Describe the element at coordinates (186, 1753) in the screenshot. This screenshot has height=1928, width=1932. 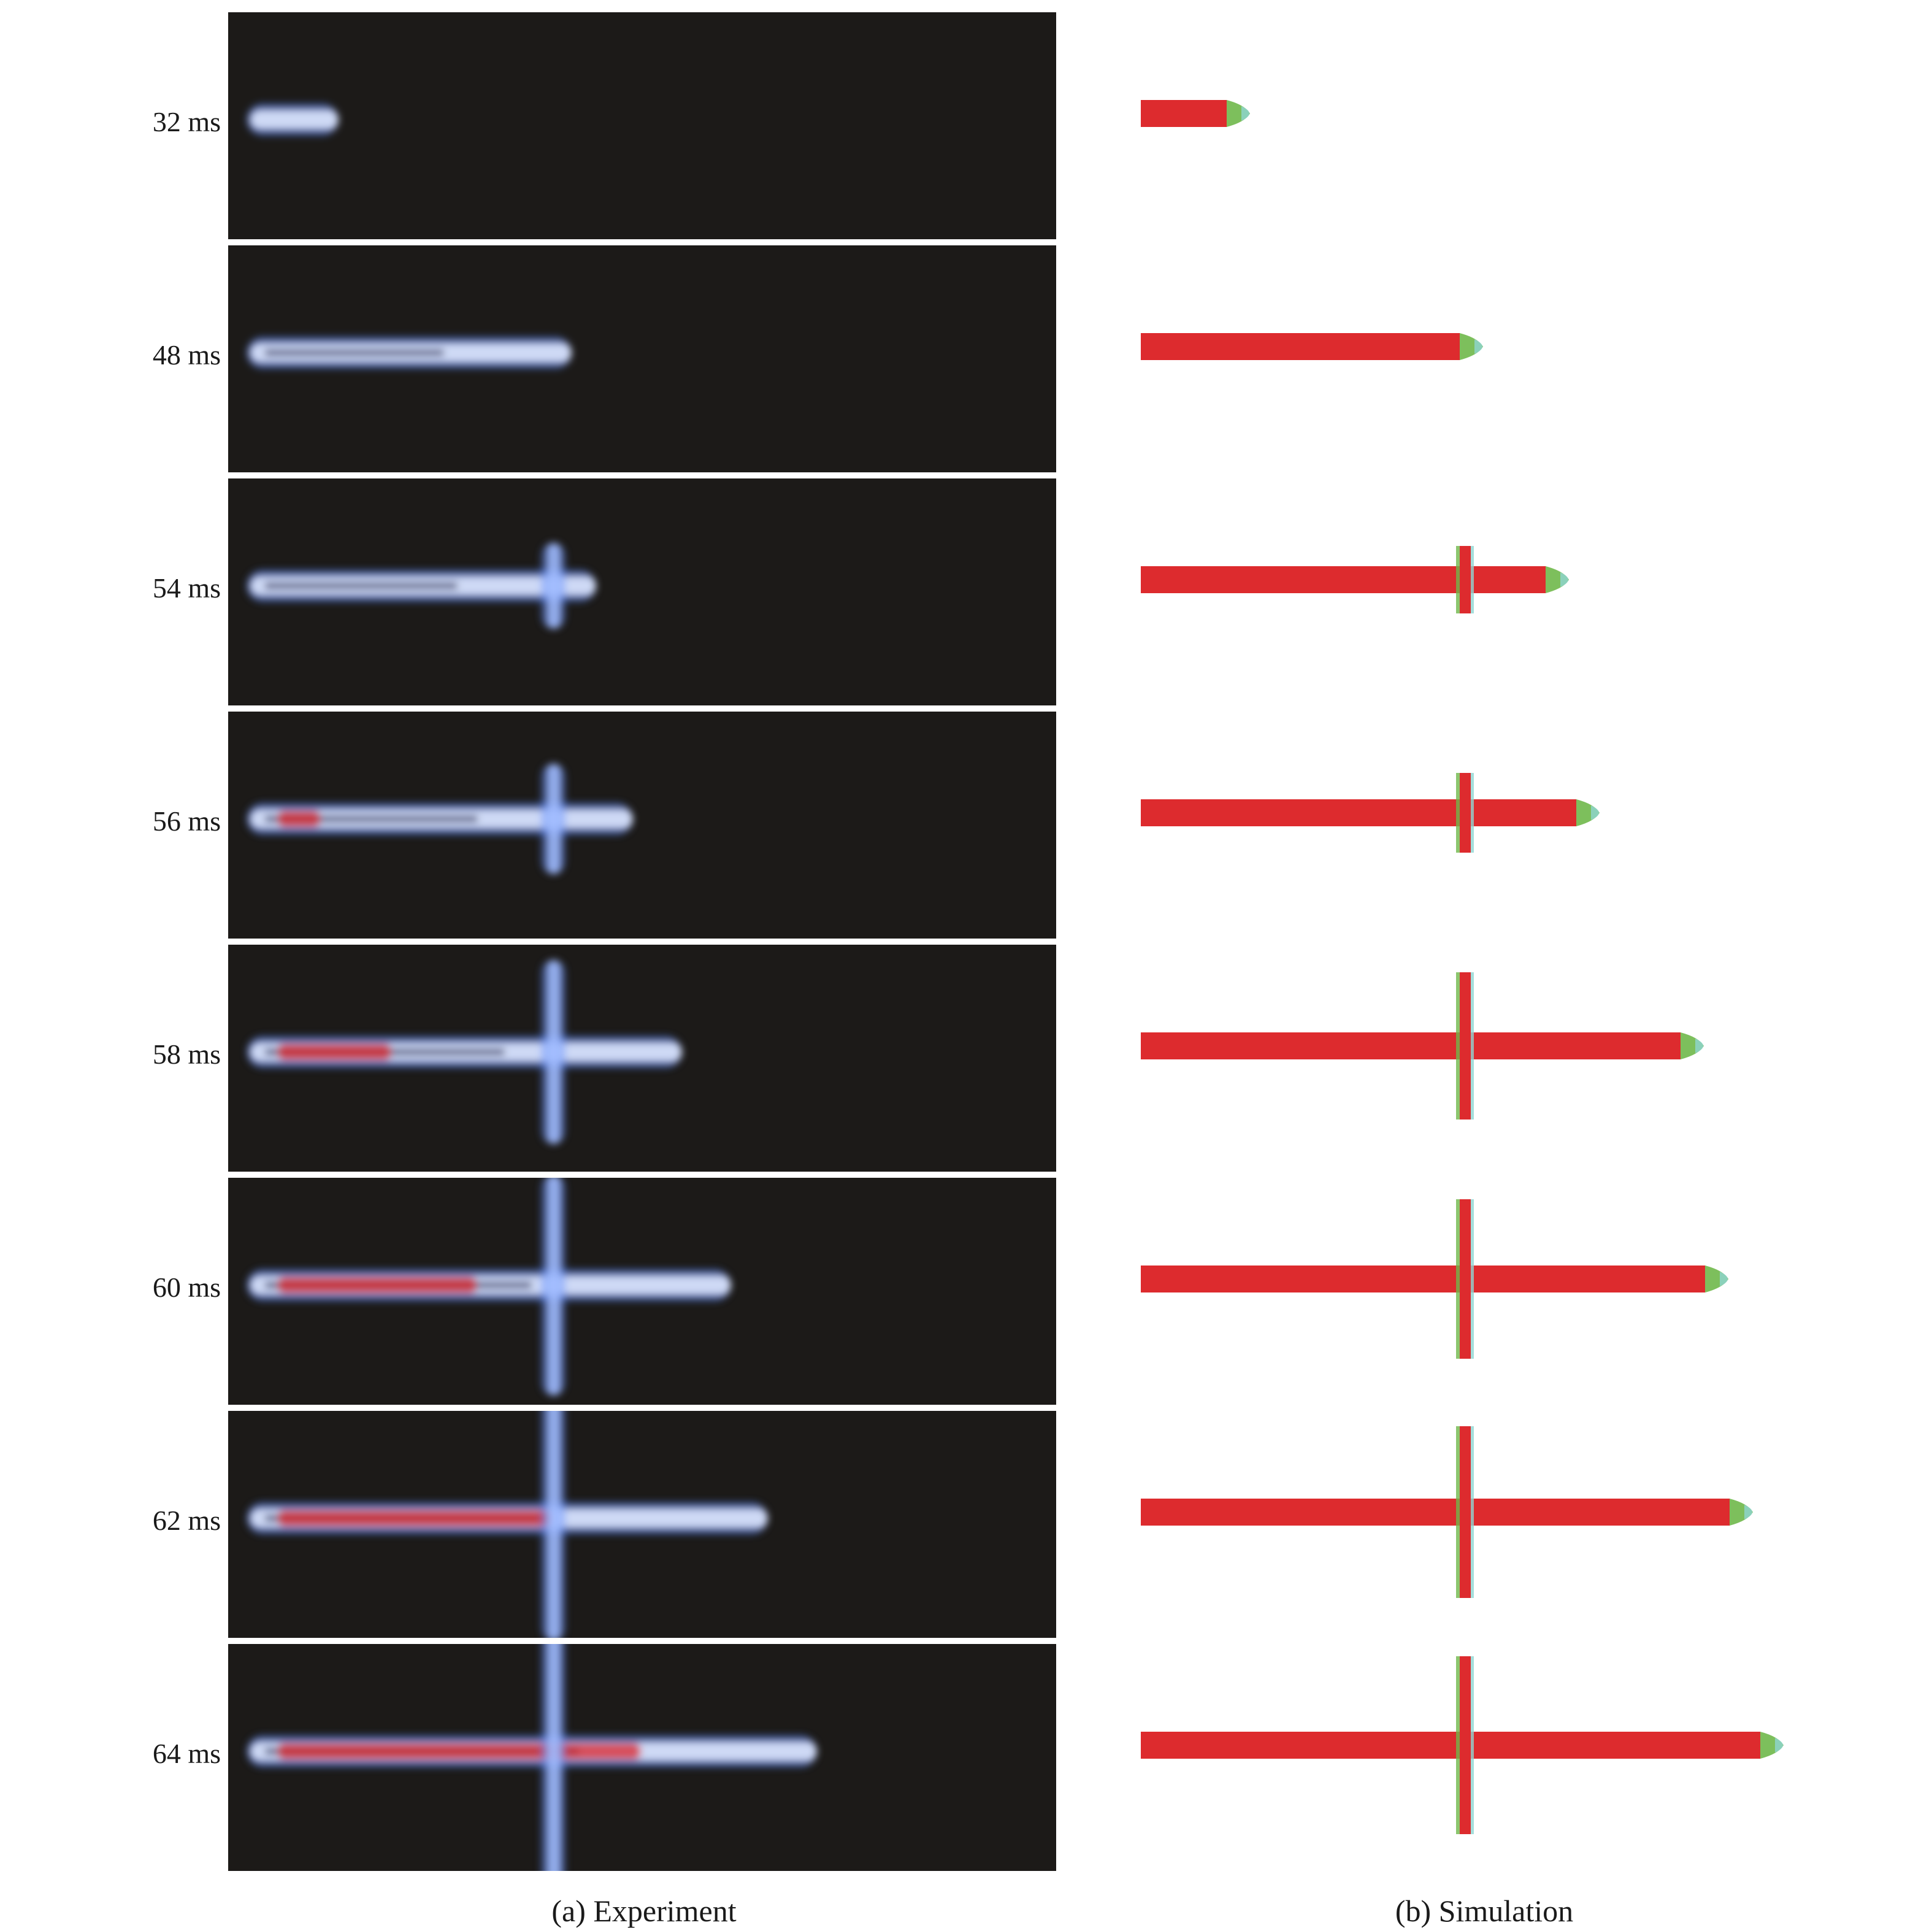
I see `time-label-8: 64 ms` at that location.